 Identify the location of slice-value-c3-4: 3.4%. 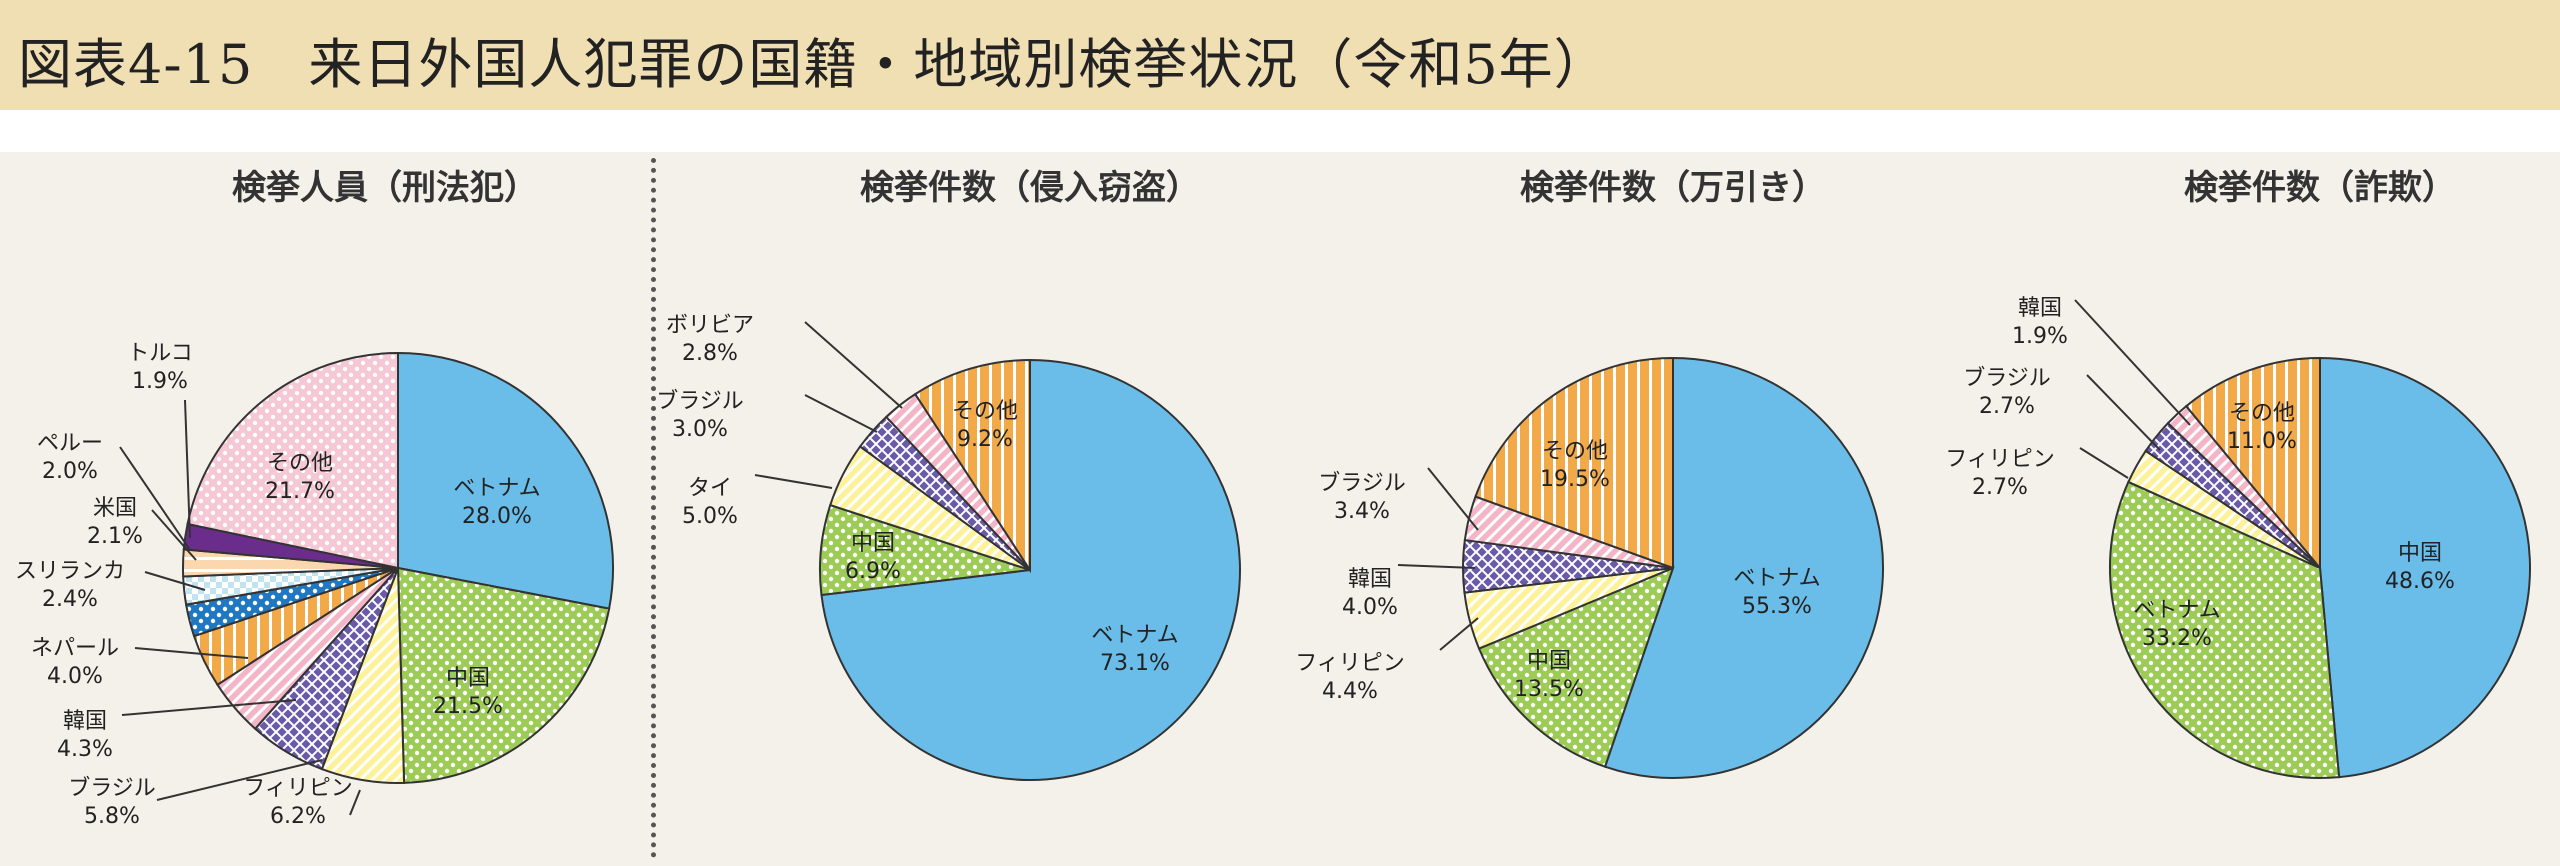
(1362, 511).